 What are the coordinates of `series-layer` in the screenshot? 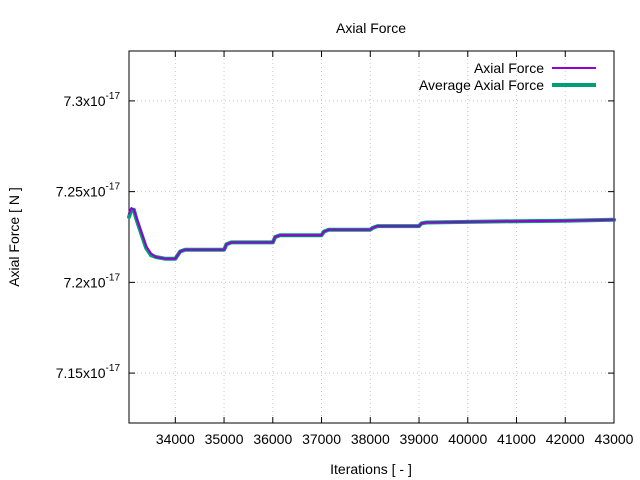 It's located at (371, 234).